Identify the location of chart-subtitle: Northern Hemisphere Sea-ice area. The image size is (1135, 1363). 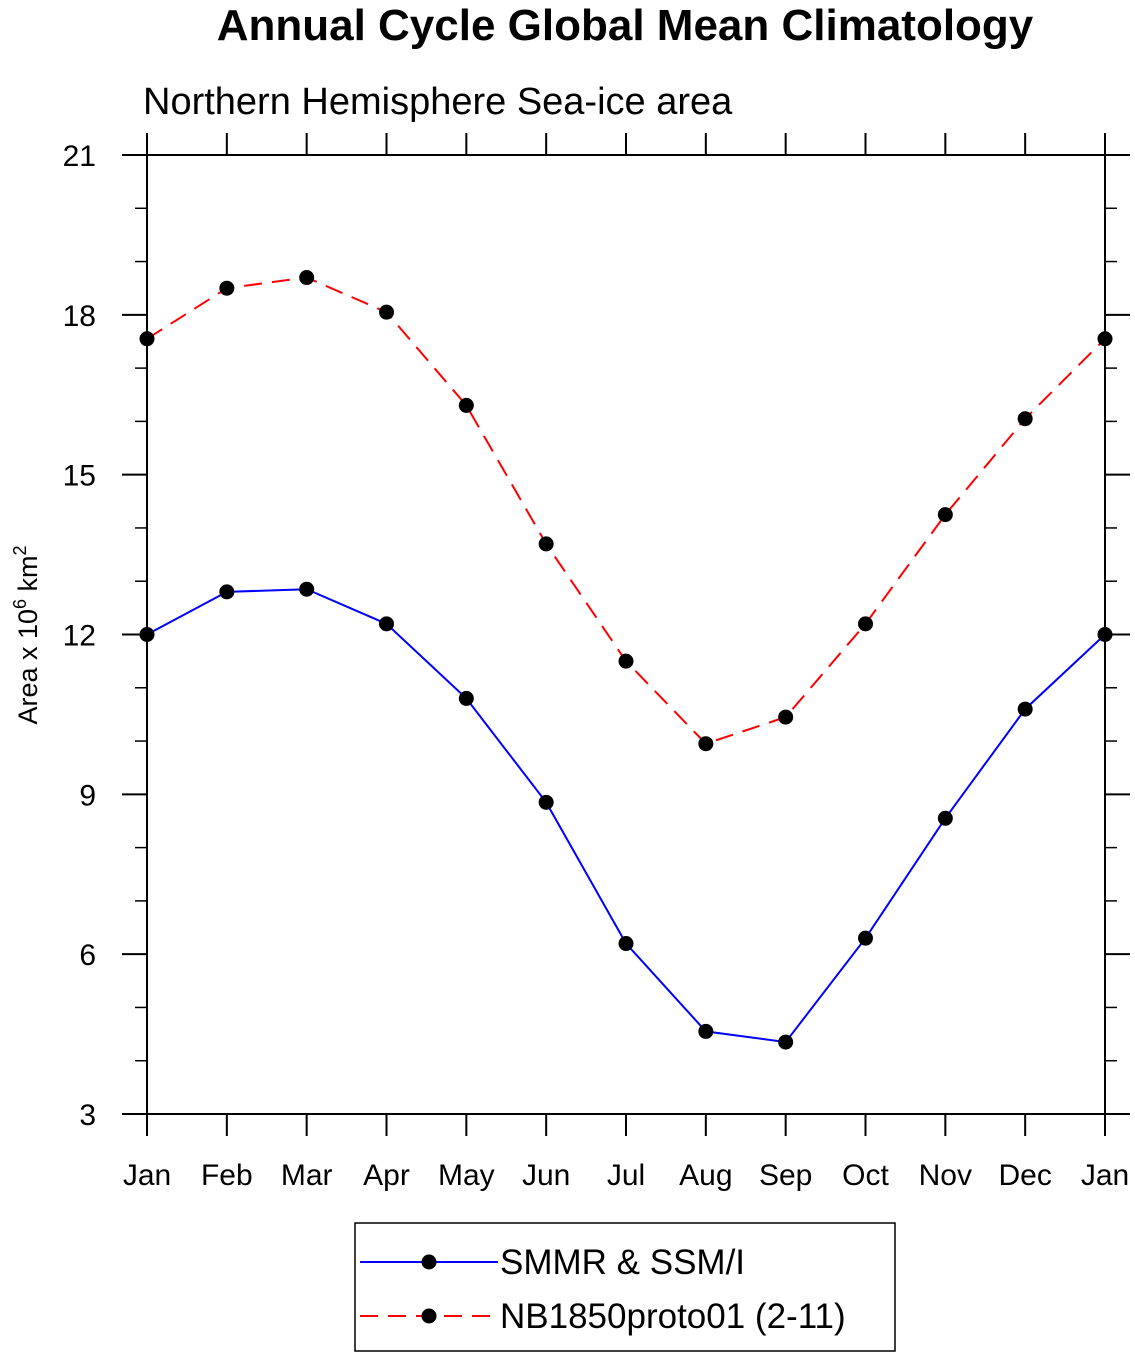
(438, 102).